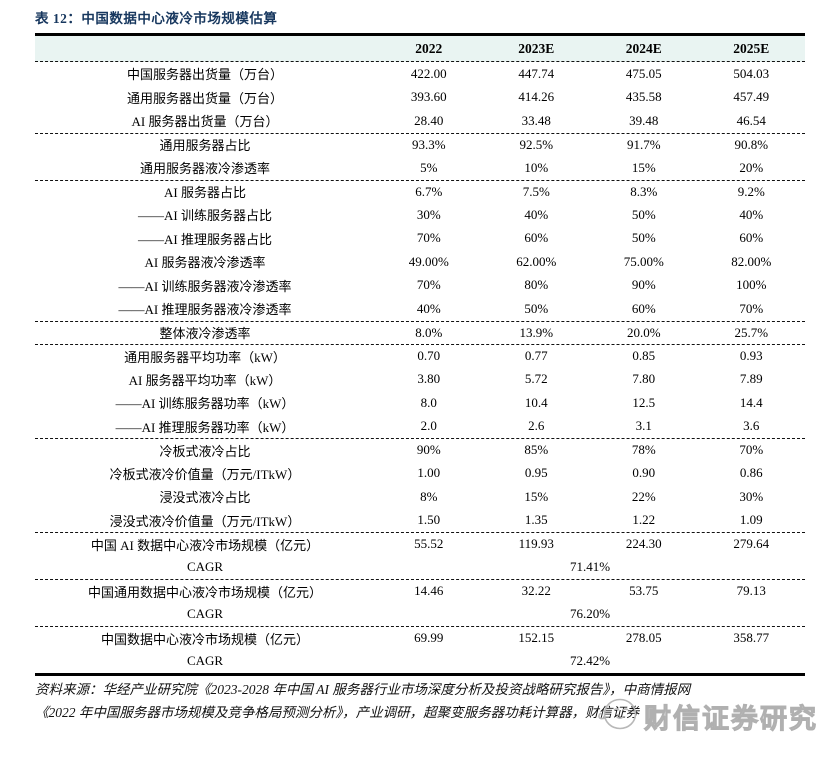 The image size is (840, 758). What do you see at coordinates (428, 144) in the screenshot?
I see `cell-value: 93.3%` at bounding box center [428, 144].